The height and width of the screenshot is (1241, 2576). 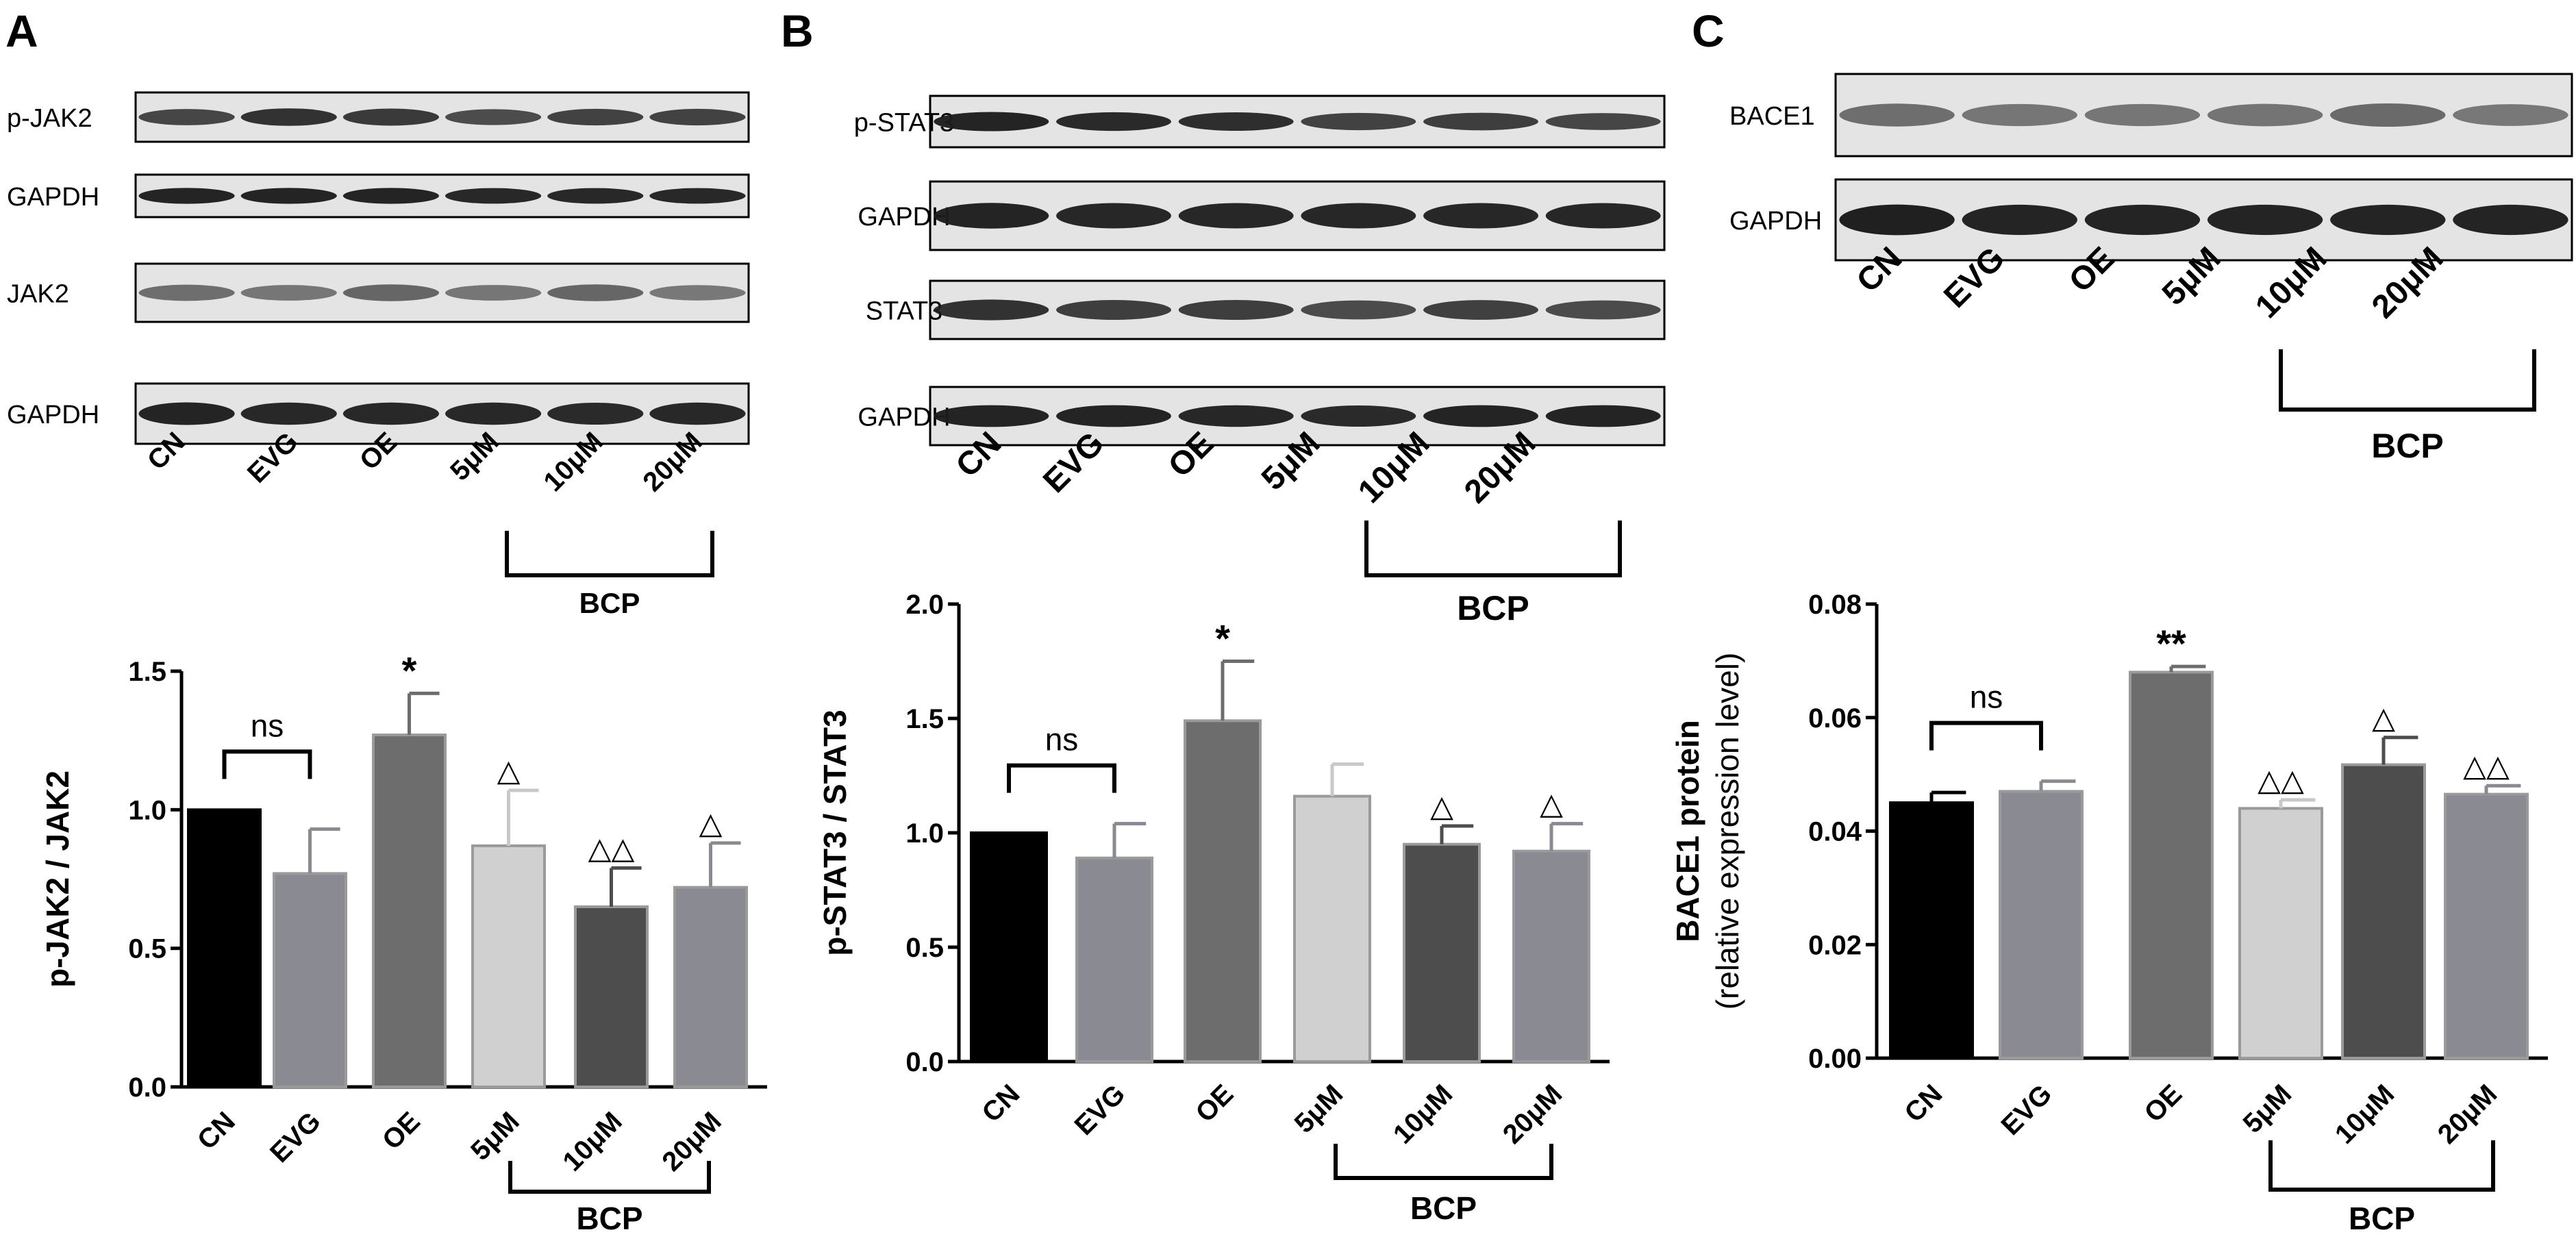 What do you see at coordinates (924, 1062) in the screenshot?
I see `y-tick-label: 0.0` at bounding box center [924, 1062].